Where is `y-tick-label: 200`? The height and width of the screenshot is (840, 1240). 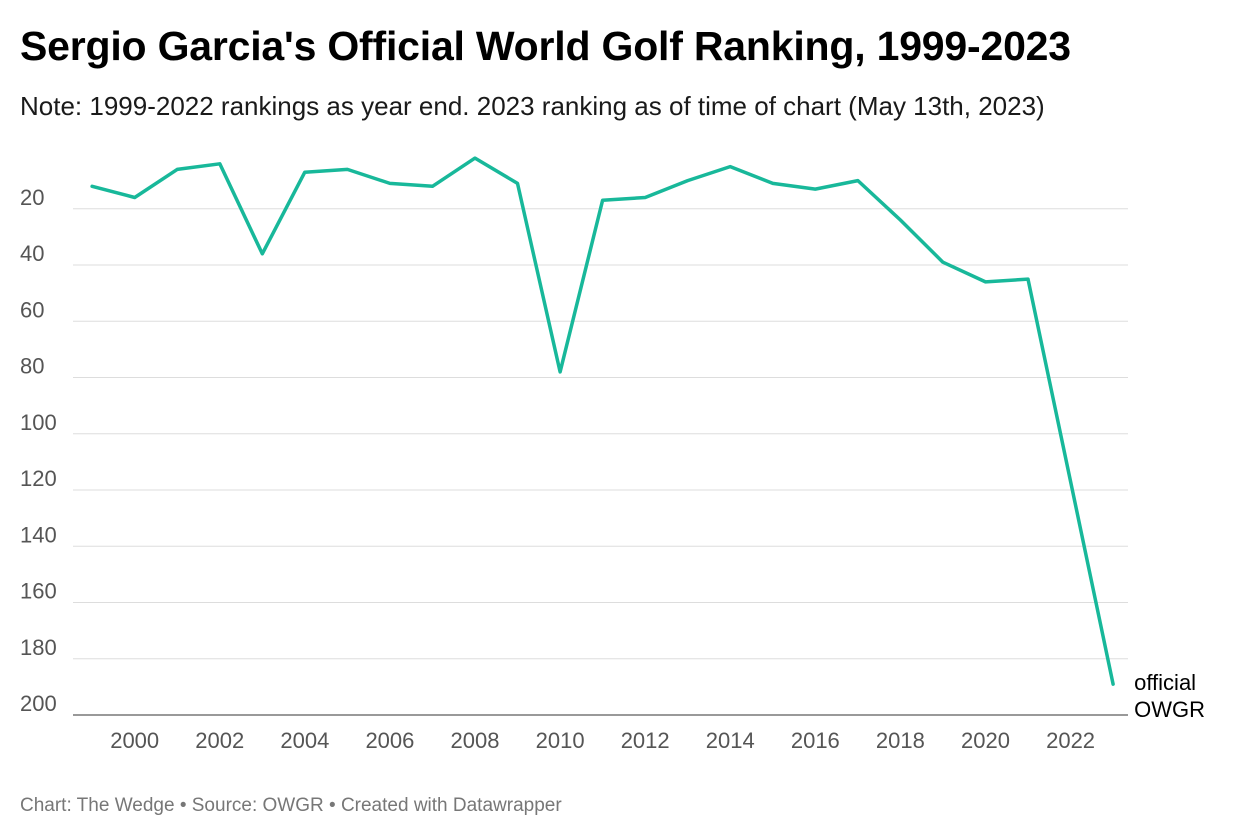 y-tick-label: 200 is located at coordinates (38, 703).